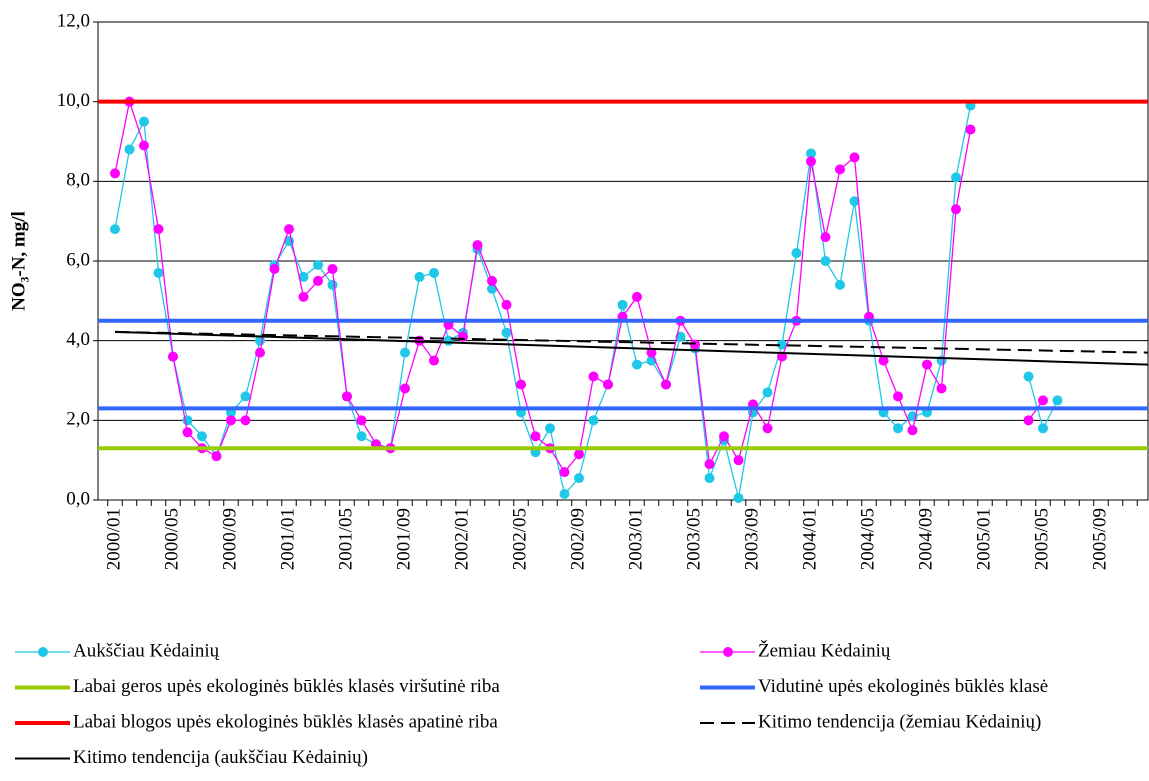 Image resolution: width=1149 pixels, height=781 pixels. Describe the element at coordinates (751, 539) in the screenshot. I see `x-tick-label: 2003/09` at that location.